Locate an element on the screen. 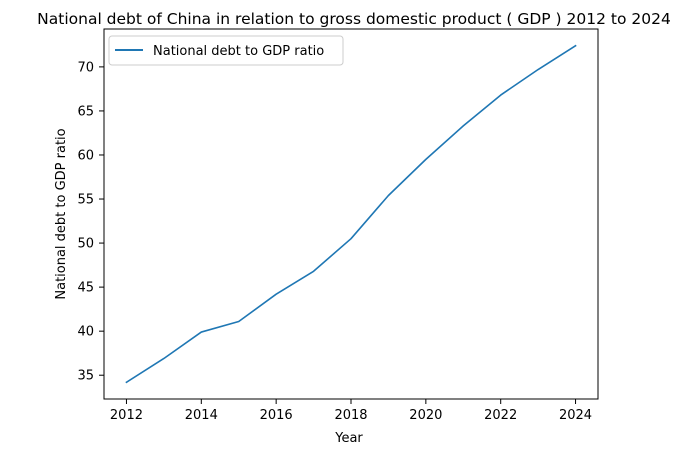 This screenshot has height=455, width=698. x-tick-label: 2016 is located at coordinates (276, 415).